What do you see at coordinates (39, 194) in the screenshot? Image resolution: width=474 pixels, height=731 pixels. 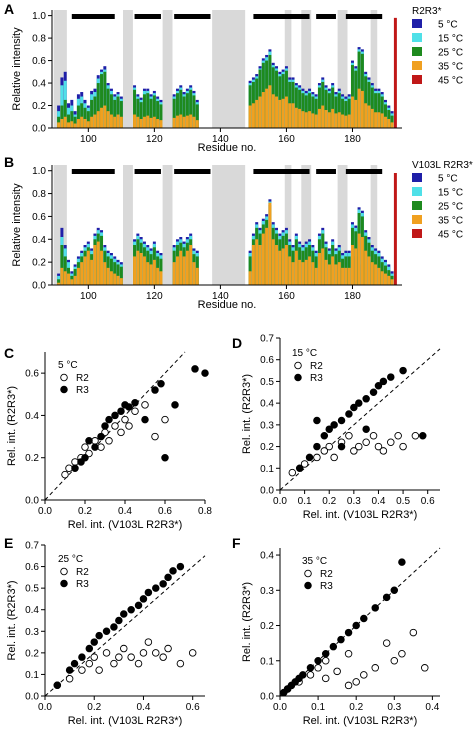 I see `y-tick-label: 0.8` at bounding box center [39, 194].